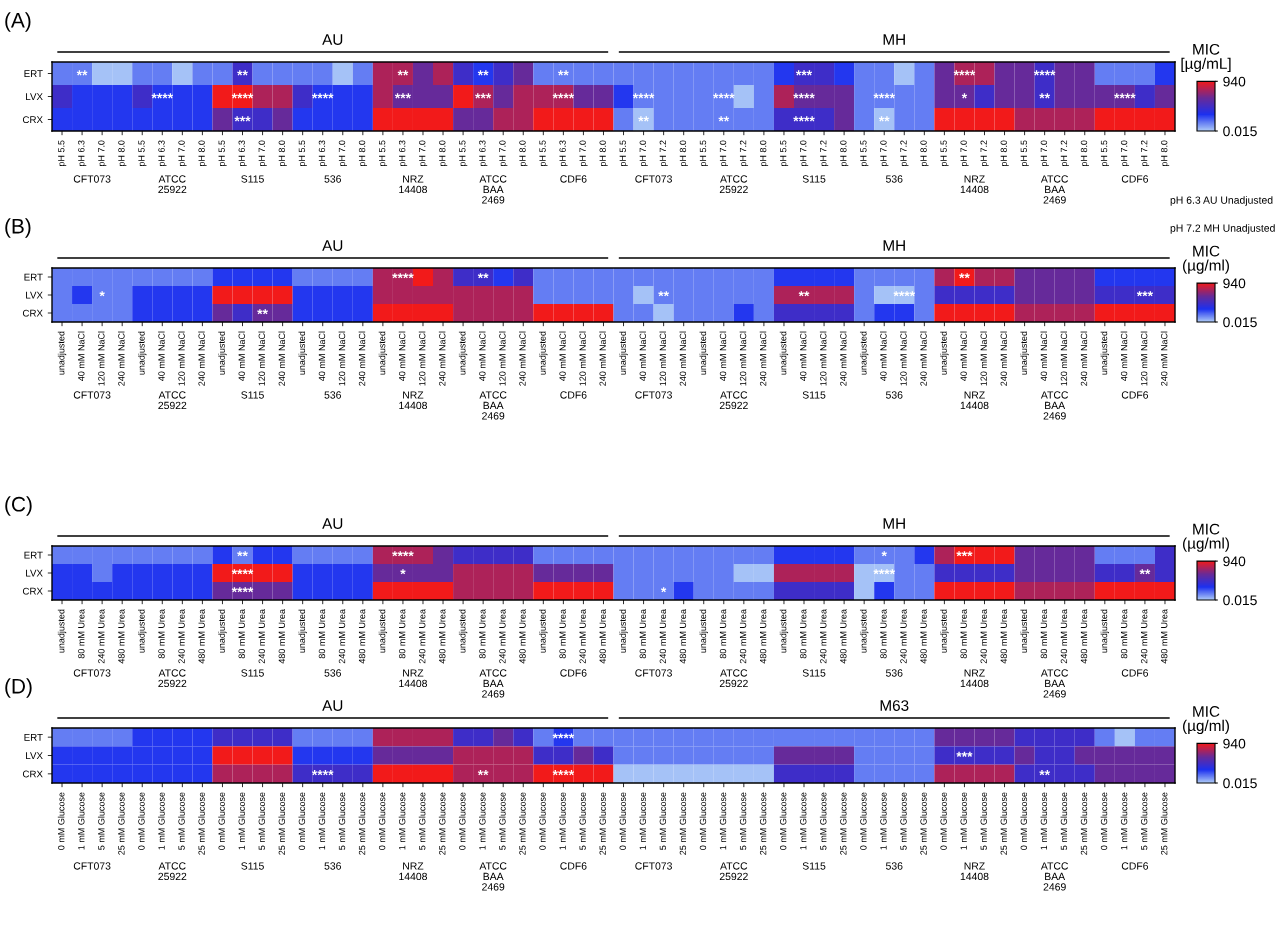 This screenshot has width=1282, height=948. What do you see at coordinates (1206, 537) in the screenshot?
I see `color-bar-title: MIC (µg/ml)` at bounding box center [1206, 537].